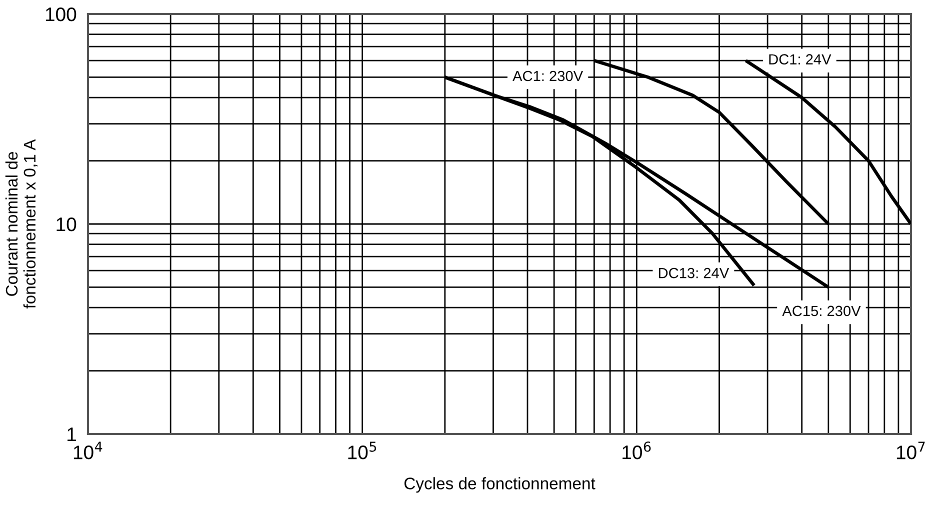  Describe the element at coordinates (72, 435) in the screenshot. I see `y-tick-label: 1` at that location.